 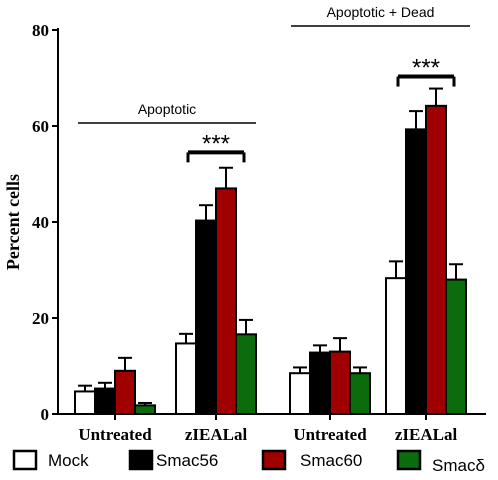 What do you see at coordinates (381, 12) in the screenshot?
I see `group-label: Apoptotic + Dead` at bounding box center [381, 12].